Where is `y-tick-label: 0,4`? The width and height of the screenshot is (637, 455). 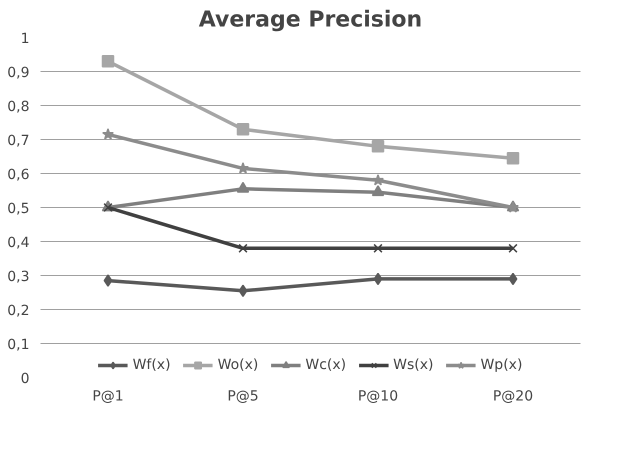 y-tick-label: 0,4 is located at coordinates (18, 243).